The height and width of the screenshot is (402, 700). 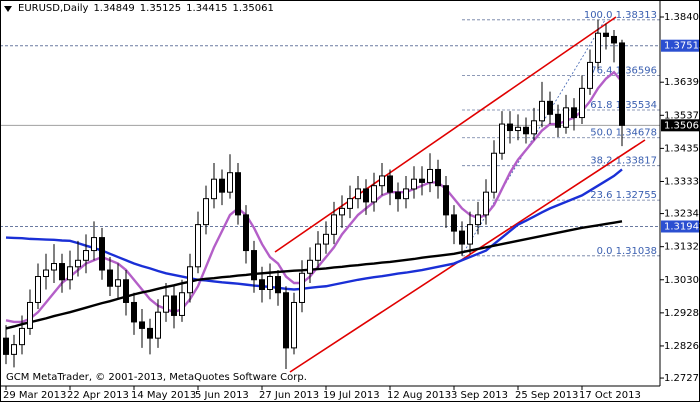 I want to click on header-icon, so click(x=8, y=8).